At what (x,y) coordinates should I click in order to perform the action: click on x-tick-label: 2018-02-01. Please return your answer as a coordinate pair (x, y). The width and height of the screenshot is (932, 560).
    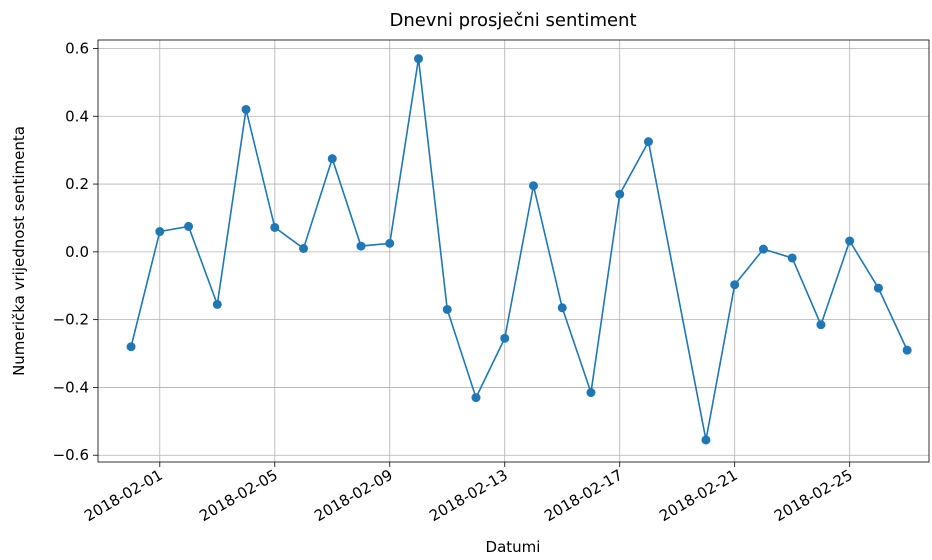
    Looking at the image, I should click on (123, 495).